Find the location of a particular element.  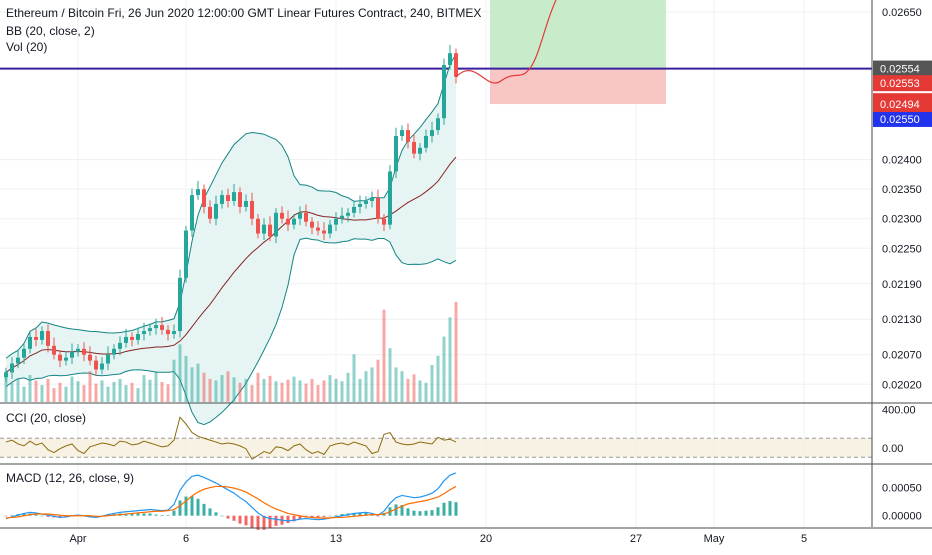

price-tag-text-p2: 0.02550 is located at coordinates (900, 120).